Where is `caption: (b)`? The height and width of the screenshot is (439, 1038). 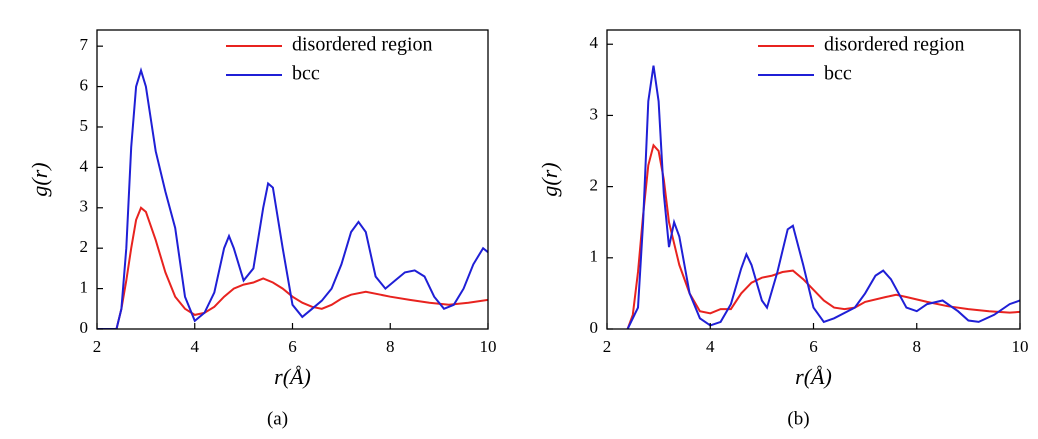
caption: (b) is located at coordinates (798, 418).